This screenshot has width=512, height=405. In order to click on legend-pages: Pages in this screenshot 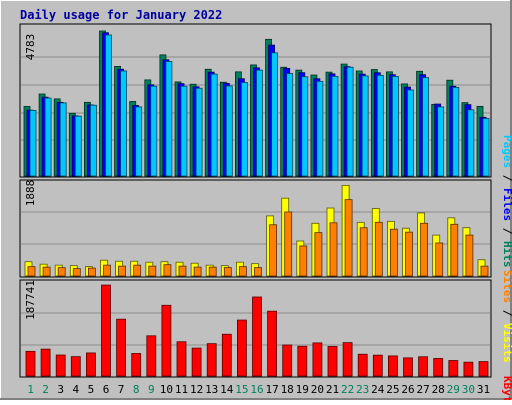, I will do `click(506, 151)`.